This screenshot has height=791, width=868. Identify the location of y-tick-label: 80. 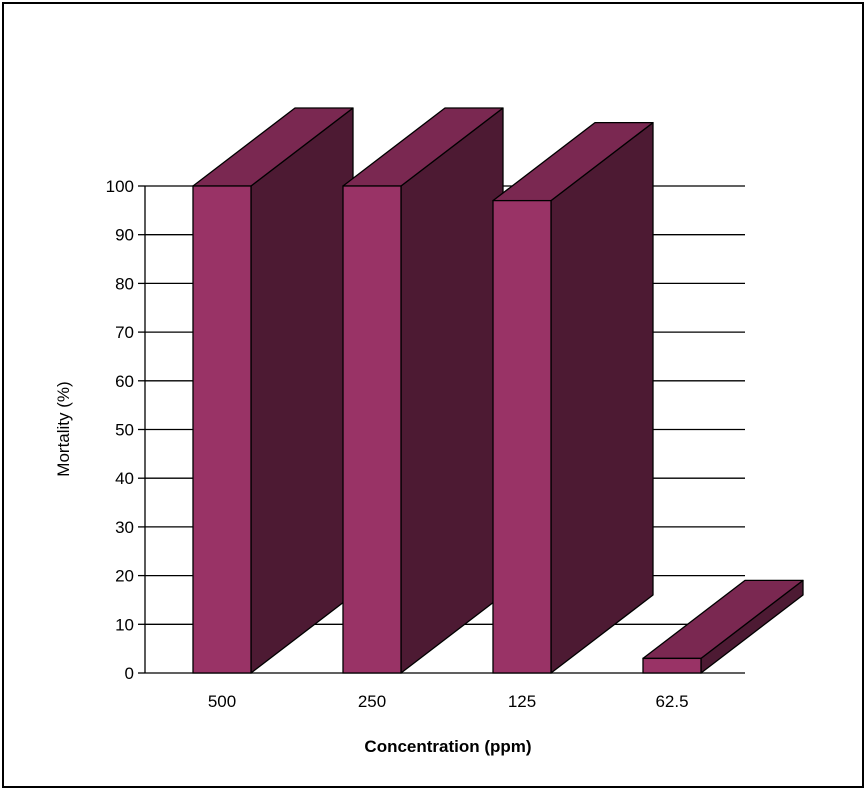
(124, 283).